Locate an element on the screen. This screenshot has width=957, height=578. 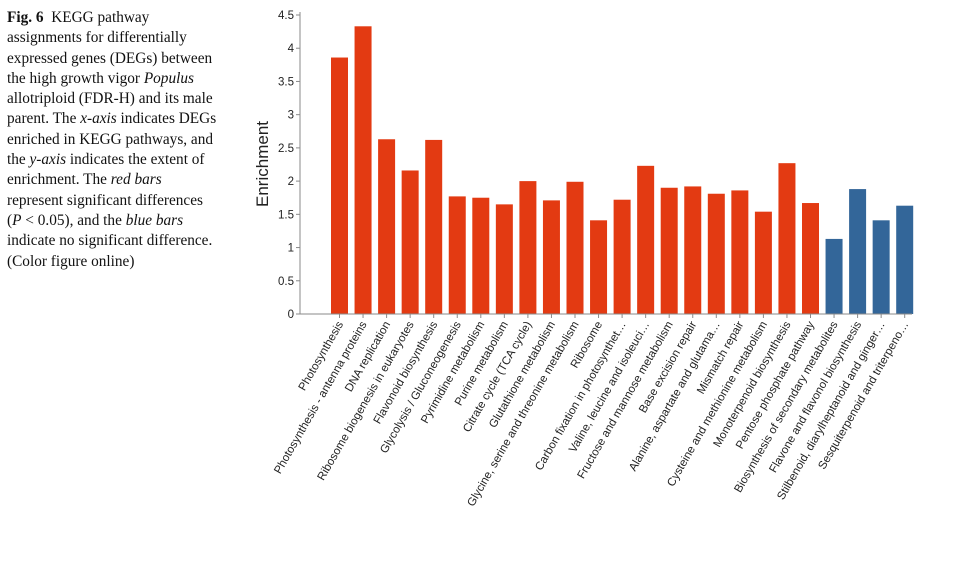
y-tick-label: 4 is located at coordinates (291, 49).